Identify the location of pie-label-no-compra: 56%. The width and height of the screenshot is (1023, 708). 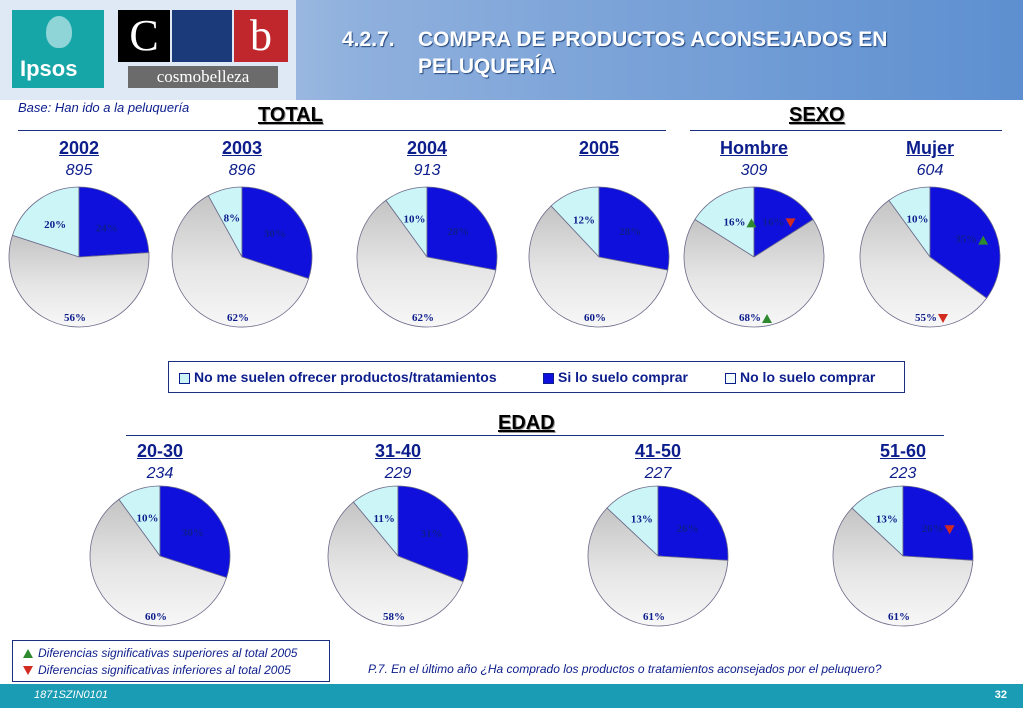
(75, 318).